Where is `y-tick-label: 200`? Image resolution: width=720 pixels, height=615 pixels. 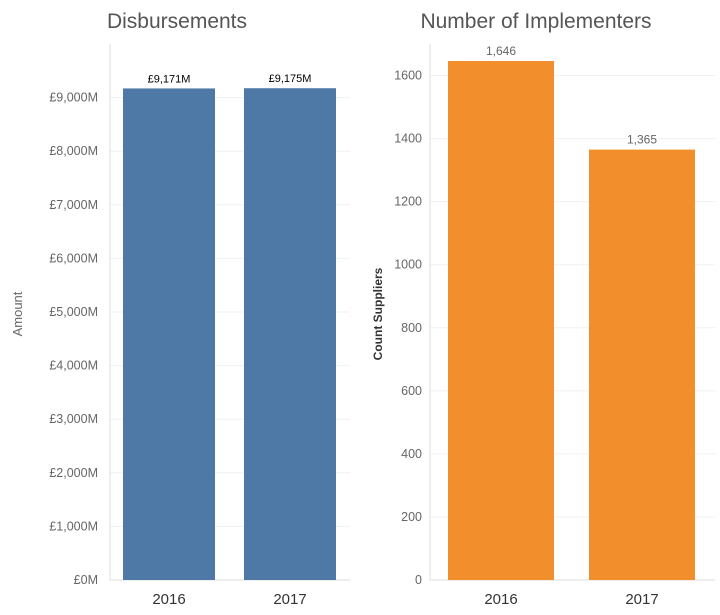
y-tick-label: 200 is located at coordinates (411, 517).